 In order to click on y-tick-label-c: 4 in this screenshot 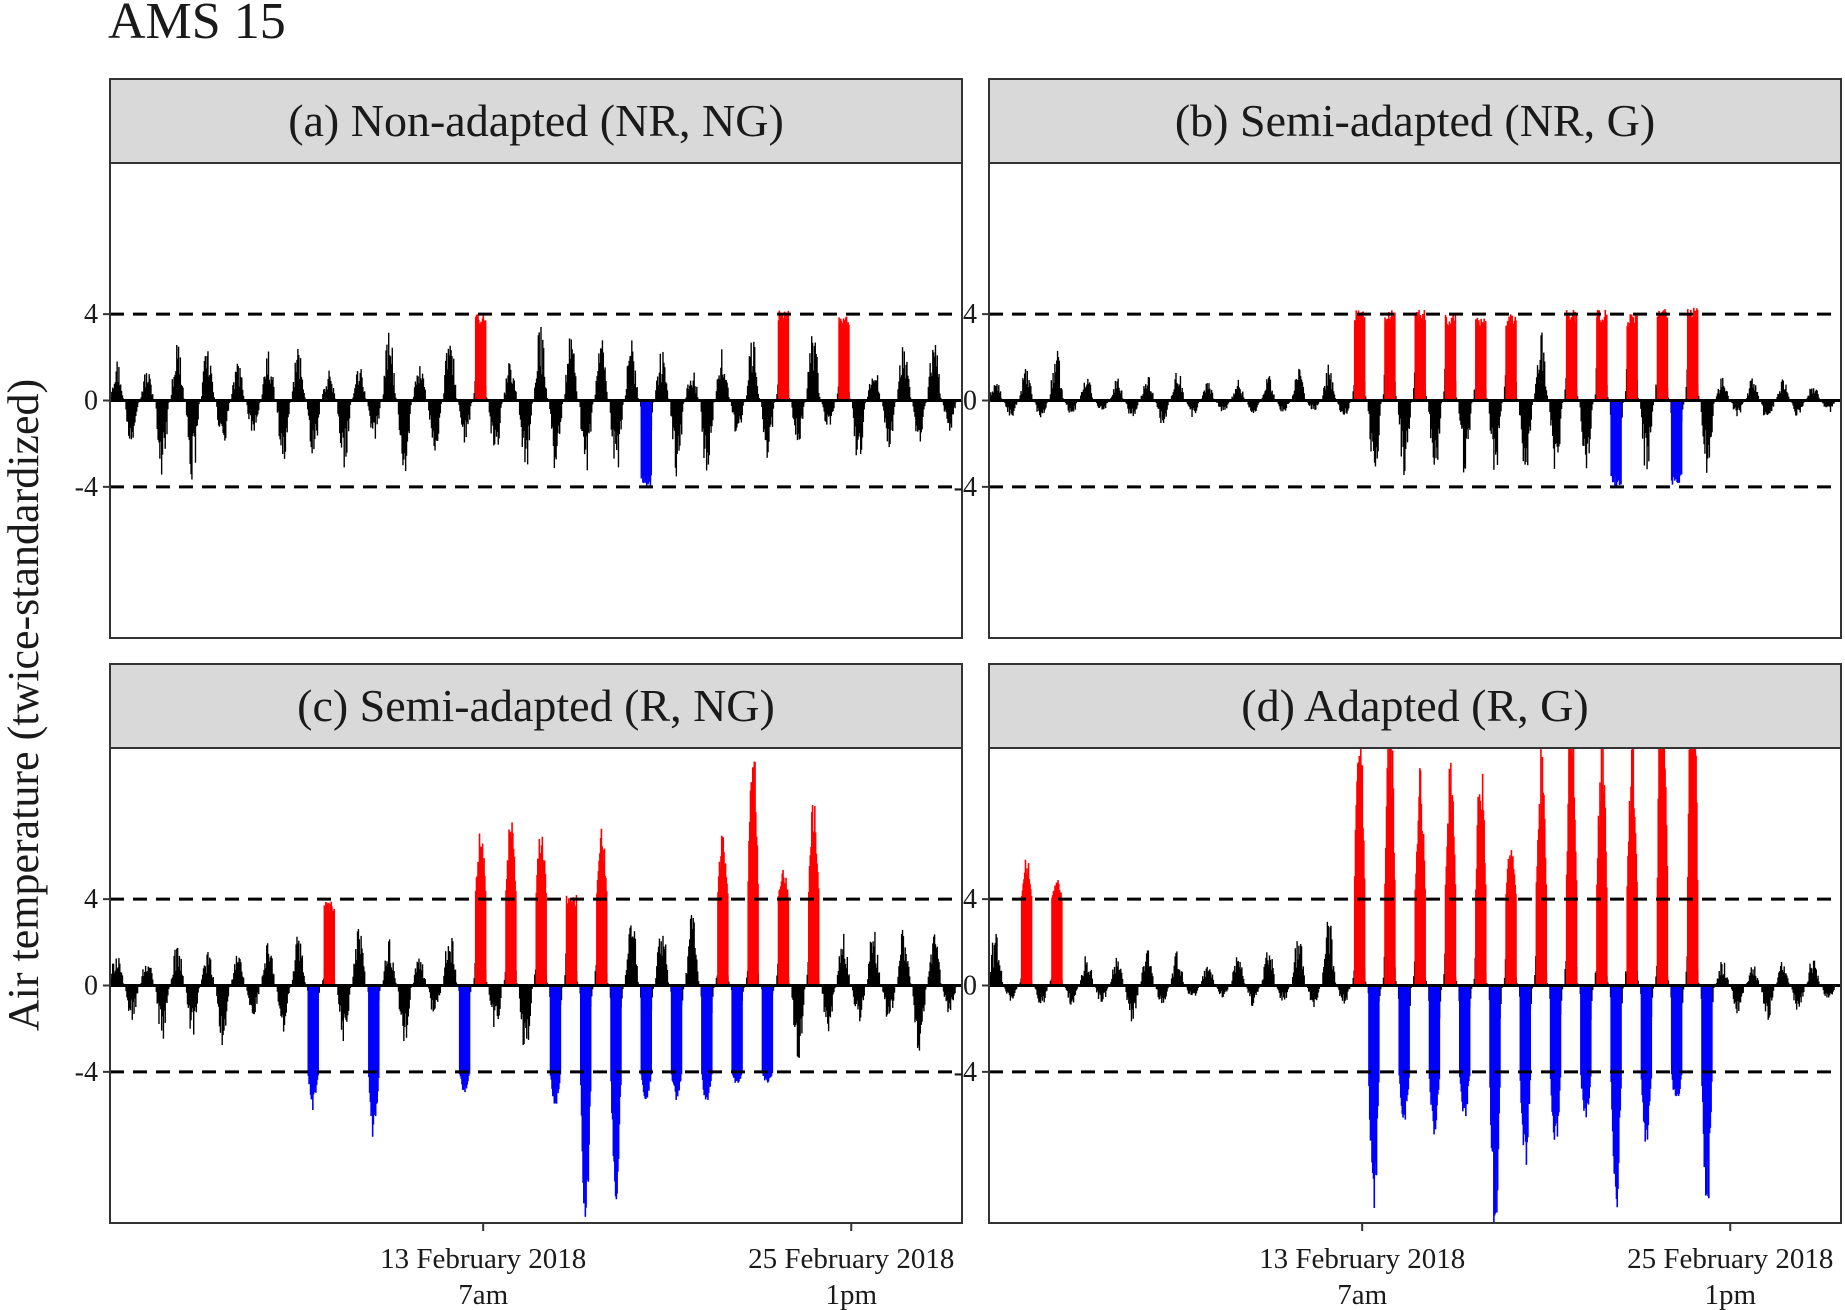, I will do `click(91, 899)`.